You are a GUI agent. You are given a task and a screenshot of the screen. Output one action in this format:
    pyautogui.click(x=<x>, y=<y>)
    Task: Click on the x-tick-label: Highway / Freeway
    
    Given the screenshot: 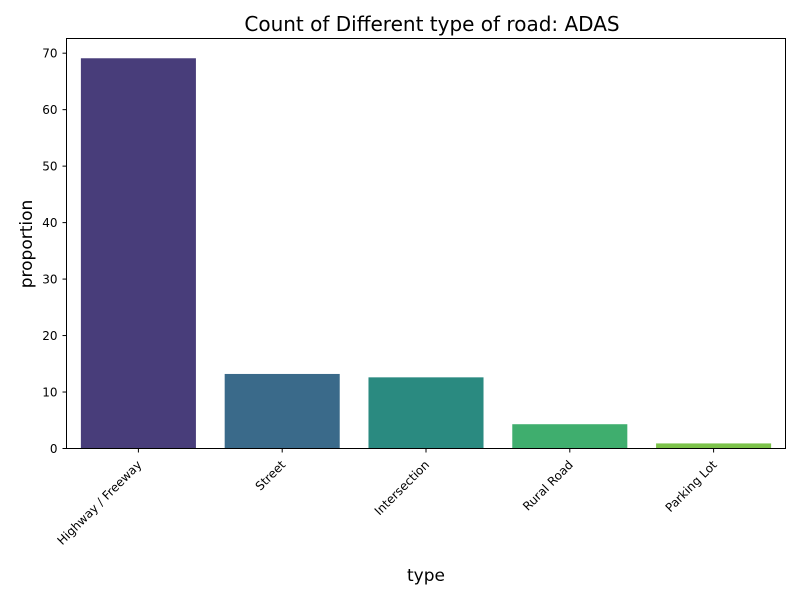 What is the action you would take?
    pyautogui.click(x=100, y=503)
    